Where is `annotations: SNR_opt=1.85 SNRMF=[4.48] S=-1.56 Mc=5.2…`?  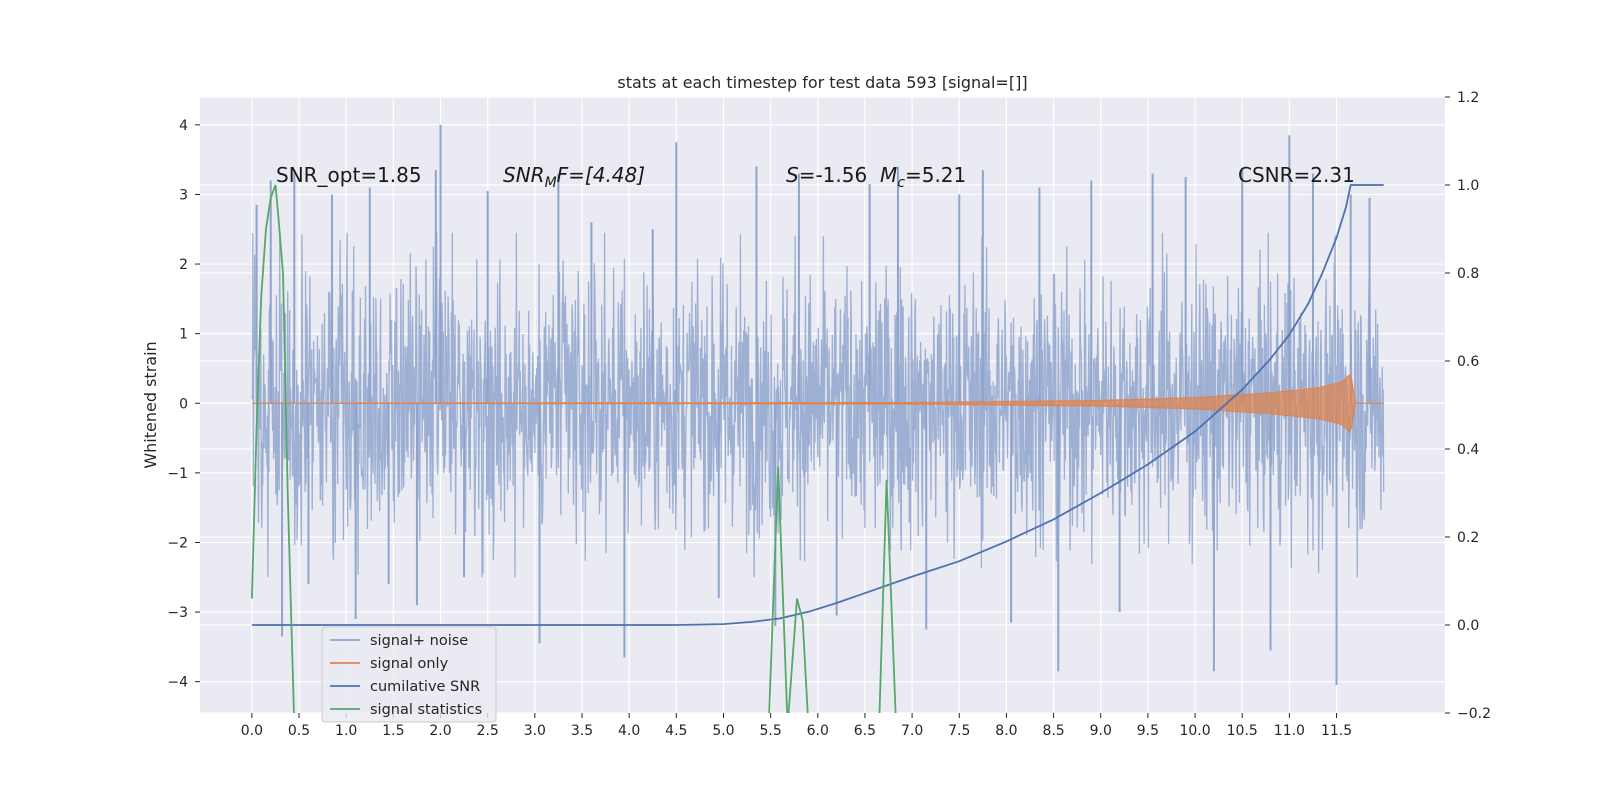 annotations: SNR_opt=1.85 SNRMF=[4.48] S=-1.56 Mc=5.2… is located at coordinates (815, 177).